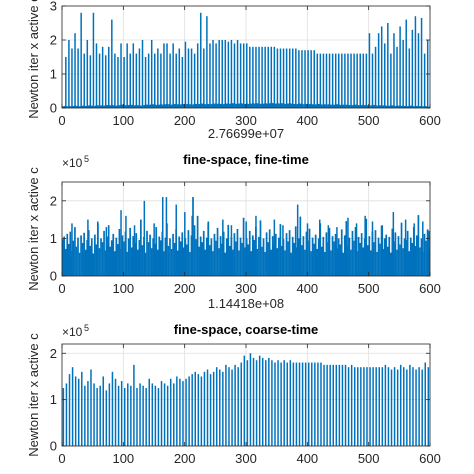  I want to click on x-tick-label: 300, so click(246, 288).